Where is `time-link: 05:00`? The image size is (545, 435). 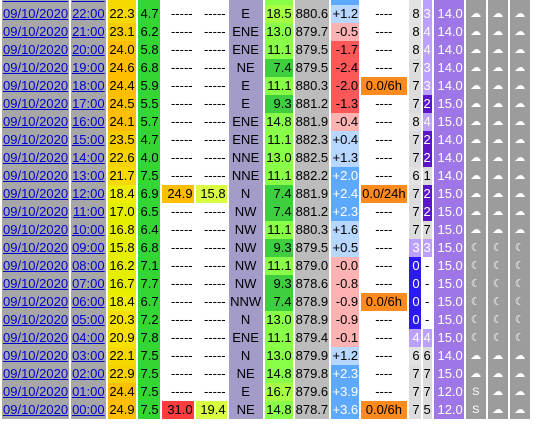
time-link: 05:00 is located at coordinates (88, 320).